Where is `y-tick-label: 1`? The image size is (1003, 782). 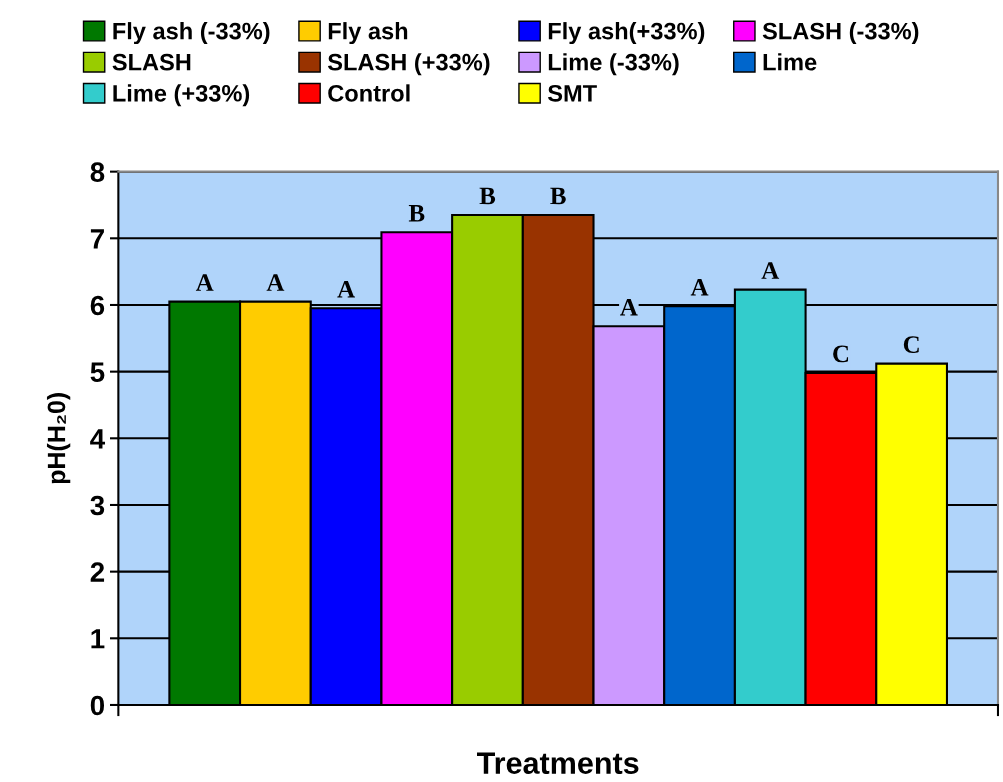
y-tick-label: 1 is located at coordinates (98, 639).